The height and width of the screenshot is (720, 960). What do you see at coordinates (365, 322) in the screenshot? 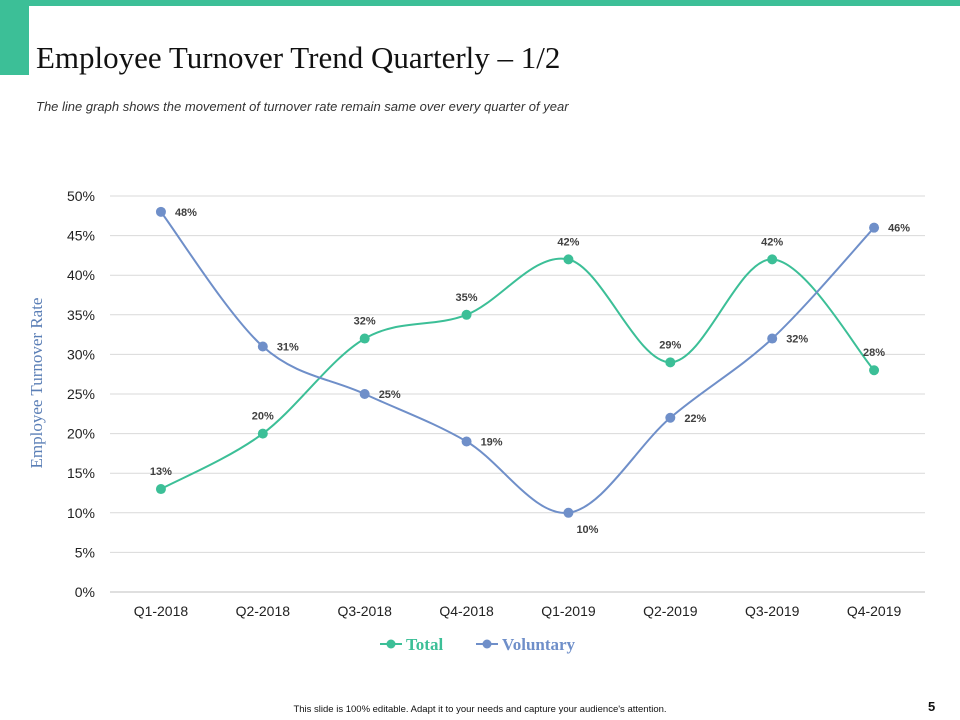
I see `data-label-total: 32%` at bounding box center [365, 322].